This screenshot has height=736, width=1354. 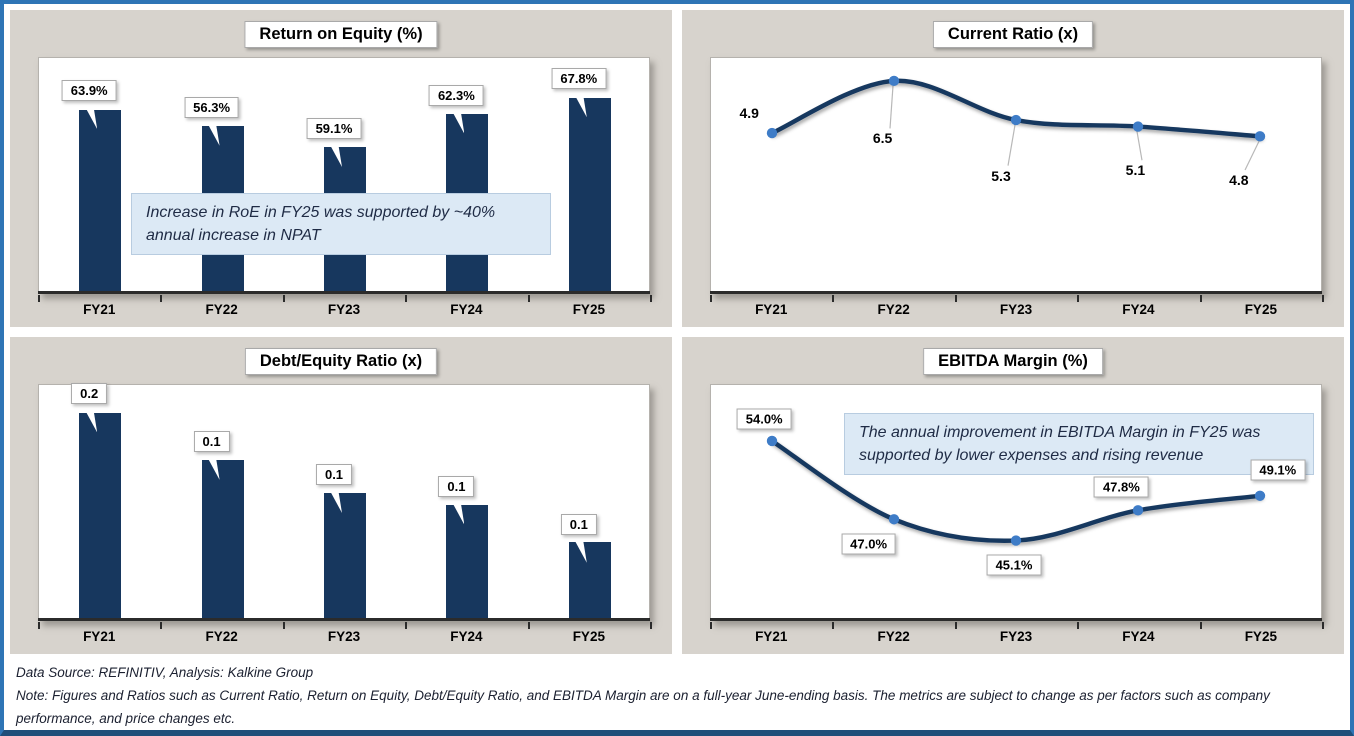 I want to click on bar-value-callout: 59.1%, so click(x=334, y=129).